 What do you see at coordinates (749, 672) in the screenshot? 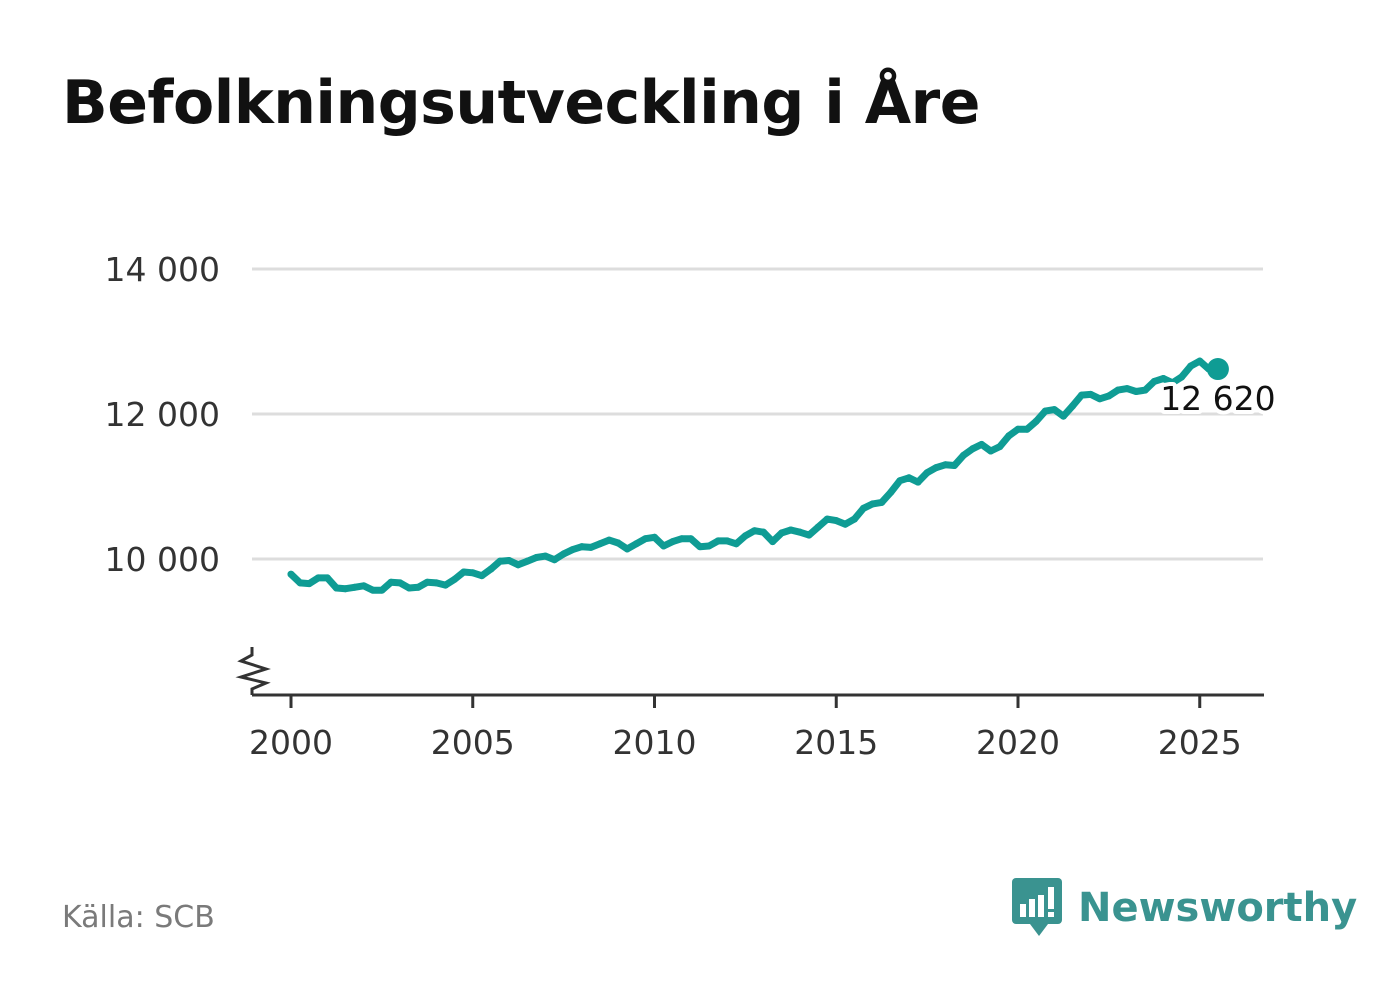
I see `x-axis` at bounding box center [749, 672].